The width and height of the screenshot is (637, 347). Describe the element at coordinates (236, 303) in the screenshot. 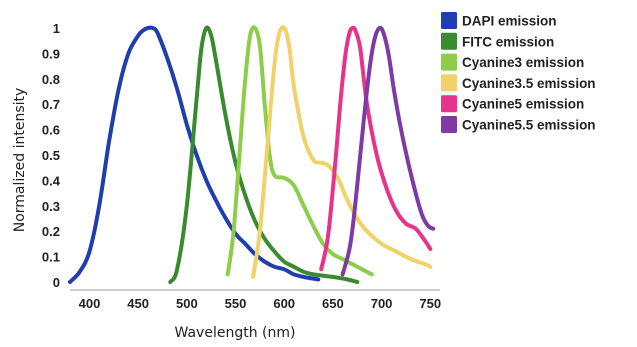

I see `x-tick-label: 550` at that location.